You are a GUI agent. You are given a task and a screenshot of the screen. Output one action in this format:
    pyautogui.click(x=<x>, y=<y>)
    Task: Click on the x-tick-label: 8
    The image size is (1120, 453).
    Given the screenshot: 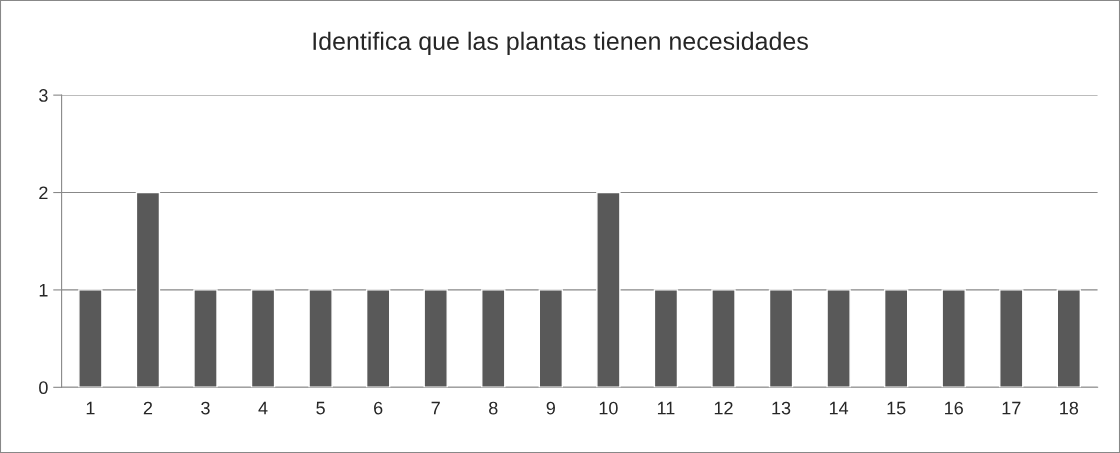 What is the action you would take?
    pyautogui.click(x=493, y=408)
    